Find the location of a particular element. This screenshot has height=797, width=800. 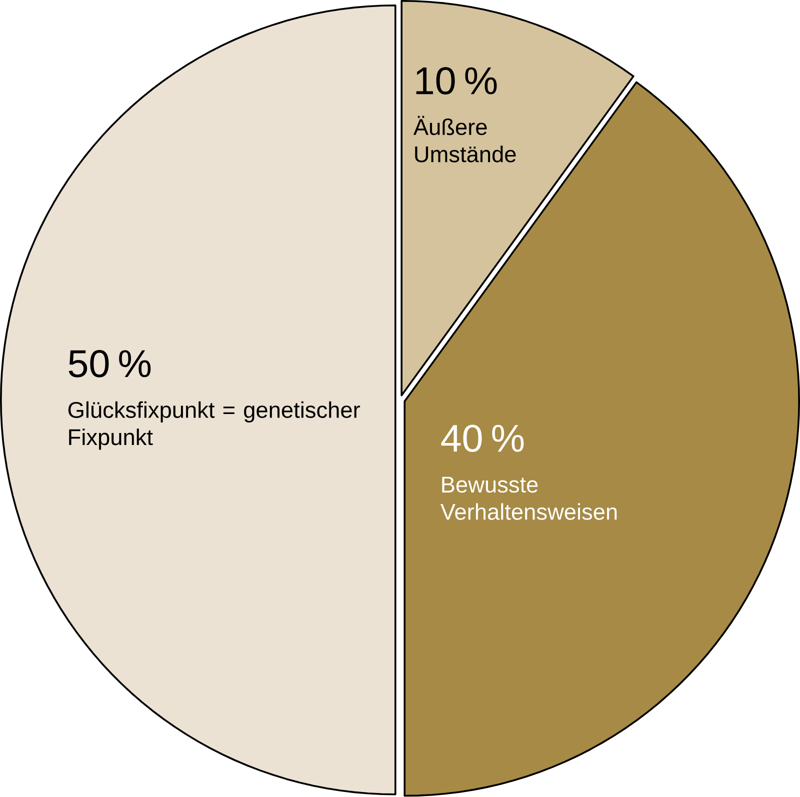

slice-label: Äußere Umstände is located at coordinates (464, 139).